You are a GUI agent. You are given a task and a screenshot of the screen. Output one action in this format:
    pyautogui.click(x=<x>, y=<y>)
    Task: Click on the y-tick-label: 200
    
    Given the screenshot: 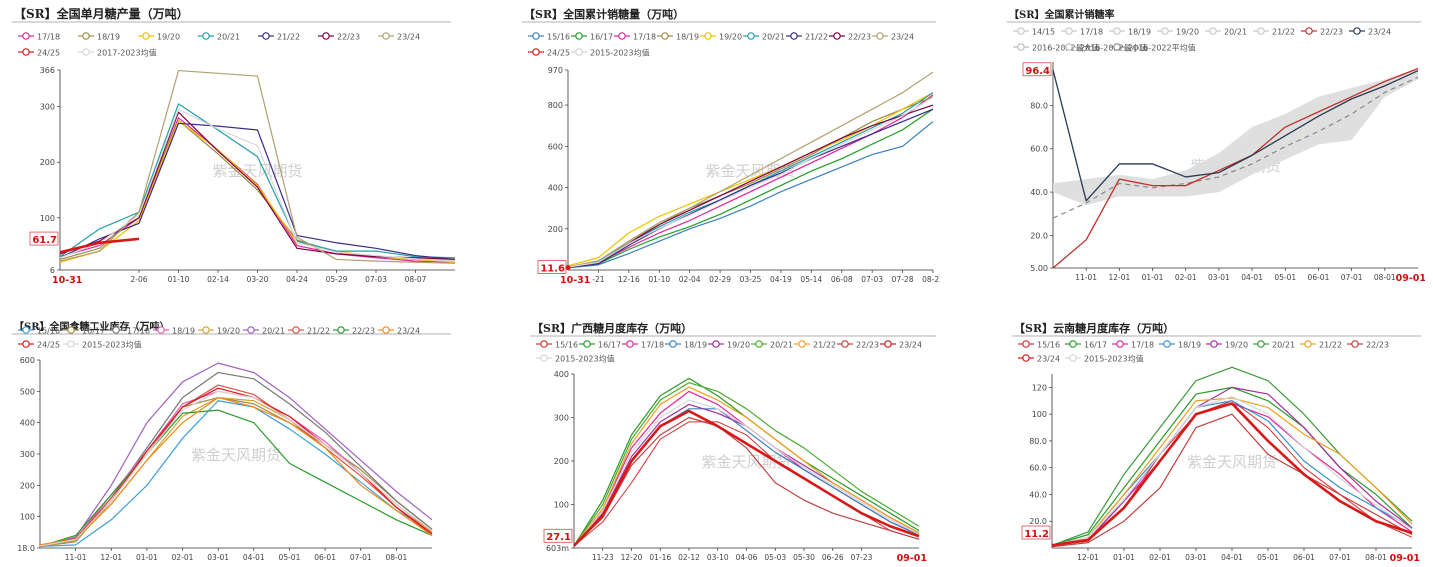 What is the action you would take?
    pyautogui.click(x=27, y=485)
    